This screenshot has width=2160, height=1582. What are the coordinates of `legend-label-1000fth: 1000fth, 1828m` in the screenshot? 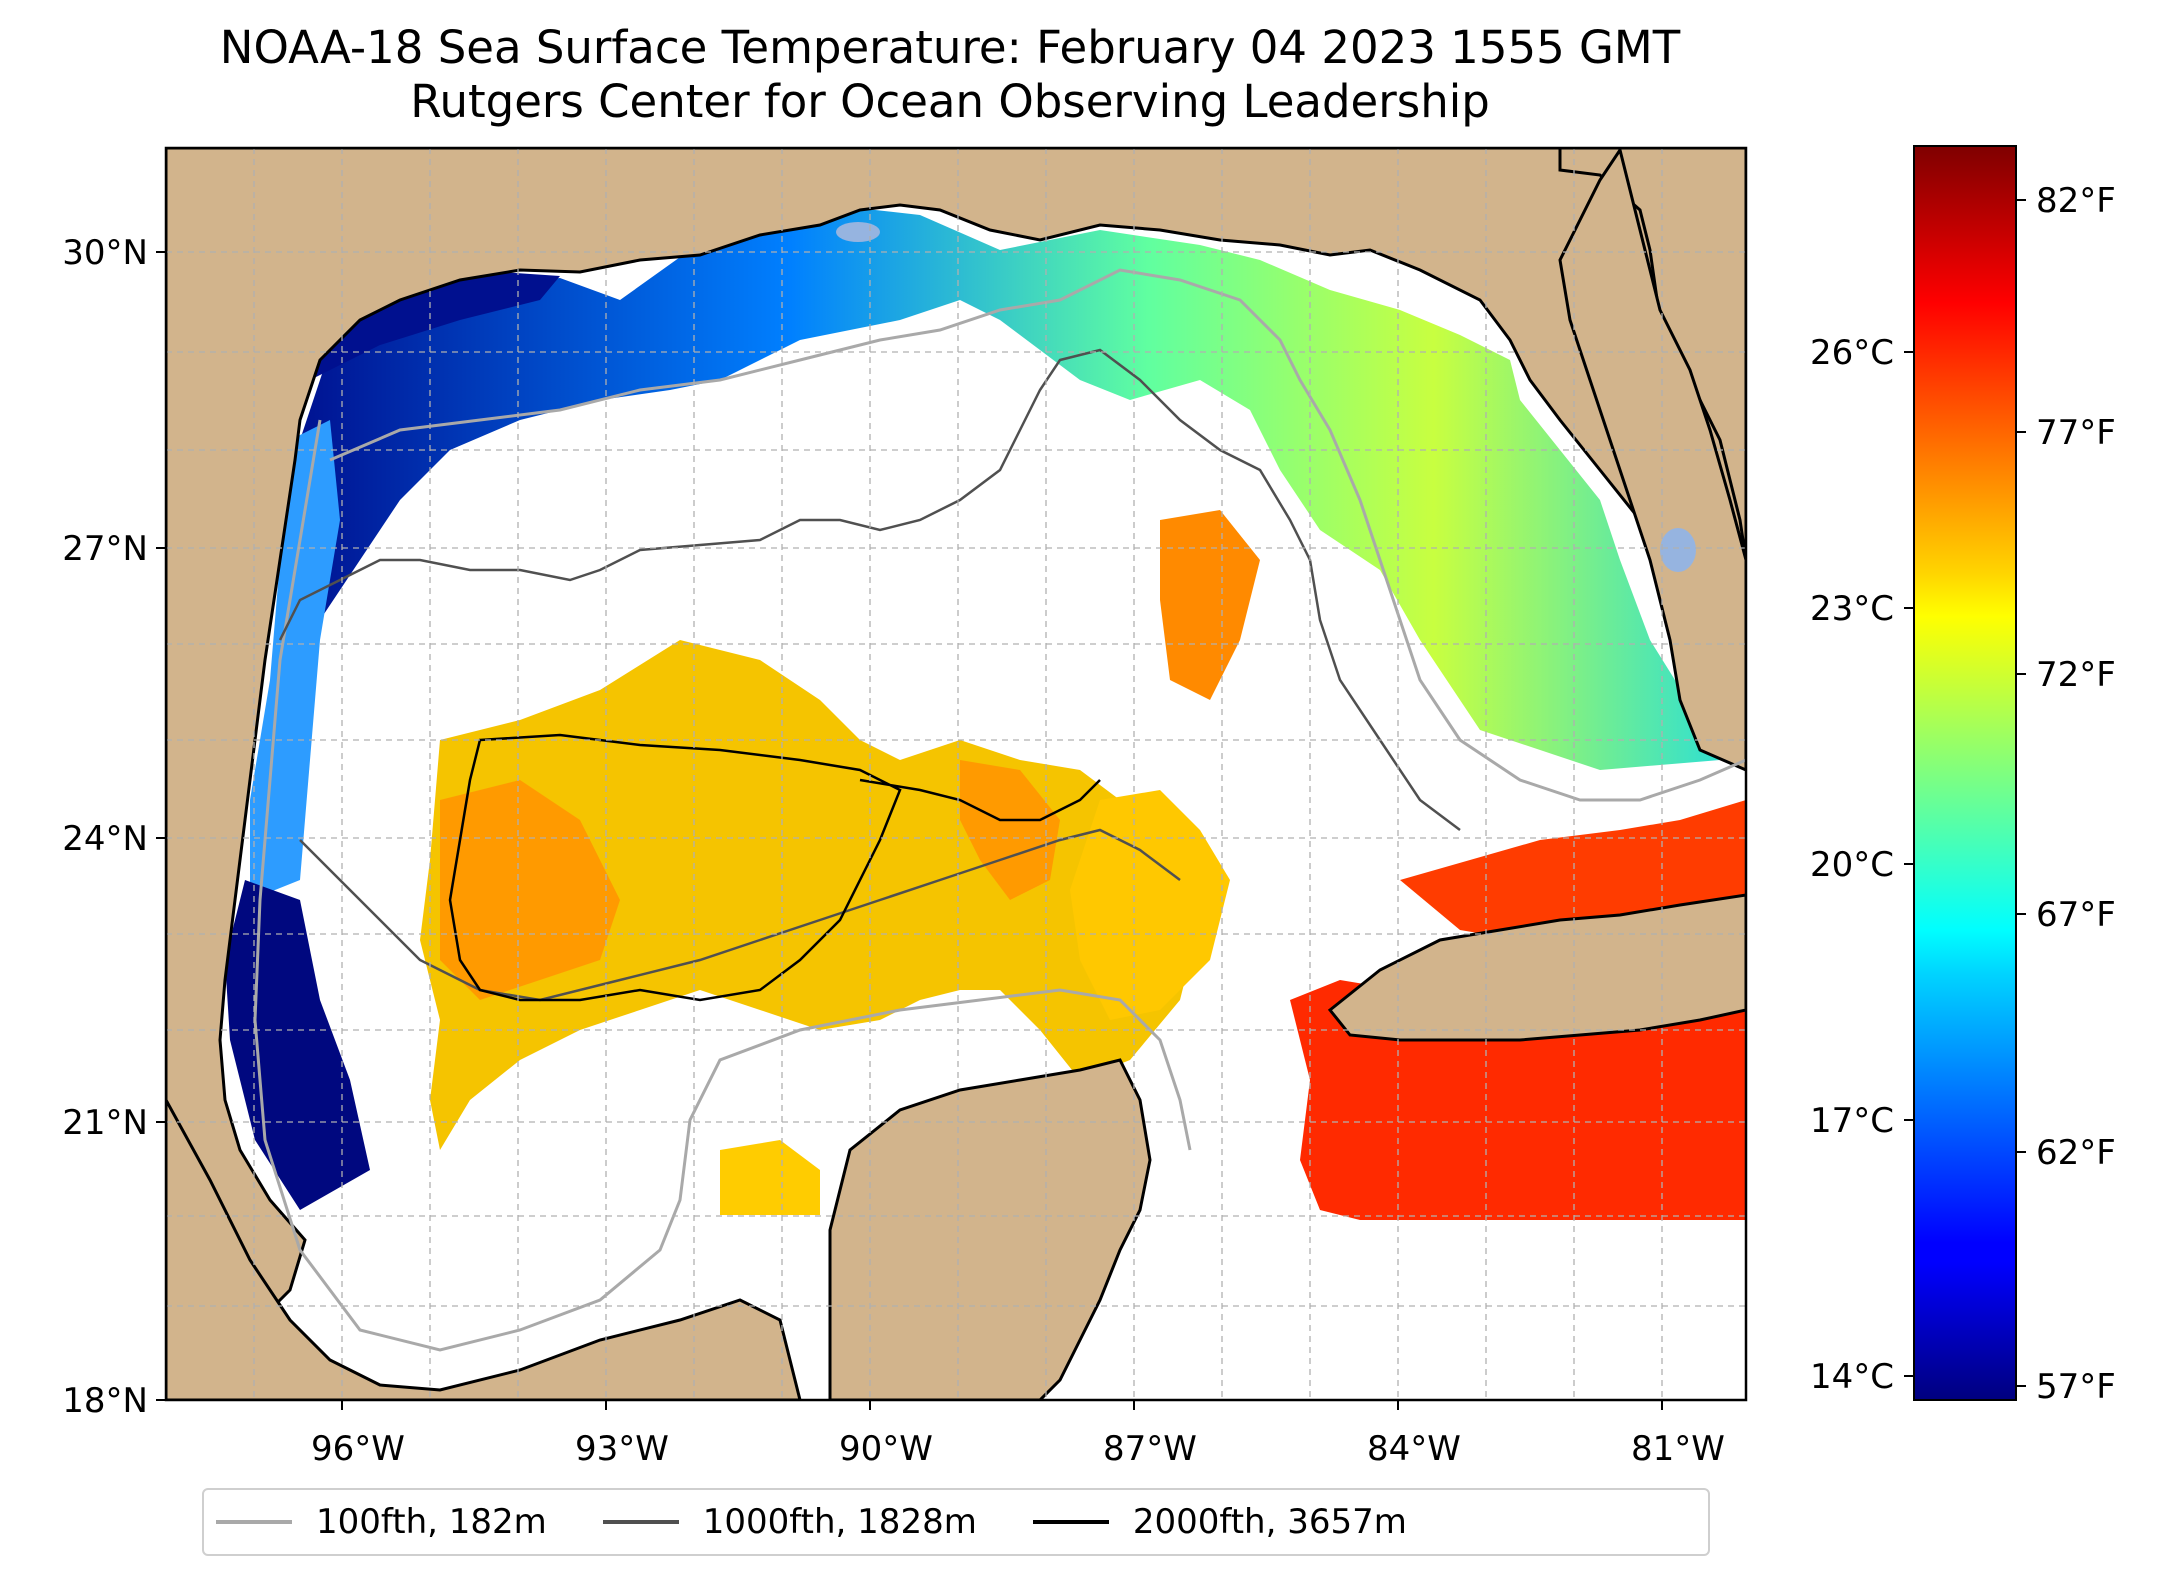 It's located at (839, 1522).